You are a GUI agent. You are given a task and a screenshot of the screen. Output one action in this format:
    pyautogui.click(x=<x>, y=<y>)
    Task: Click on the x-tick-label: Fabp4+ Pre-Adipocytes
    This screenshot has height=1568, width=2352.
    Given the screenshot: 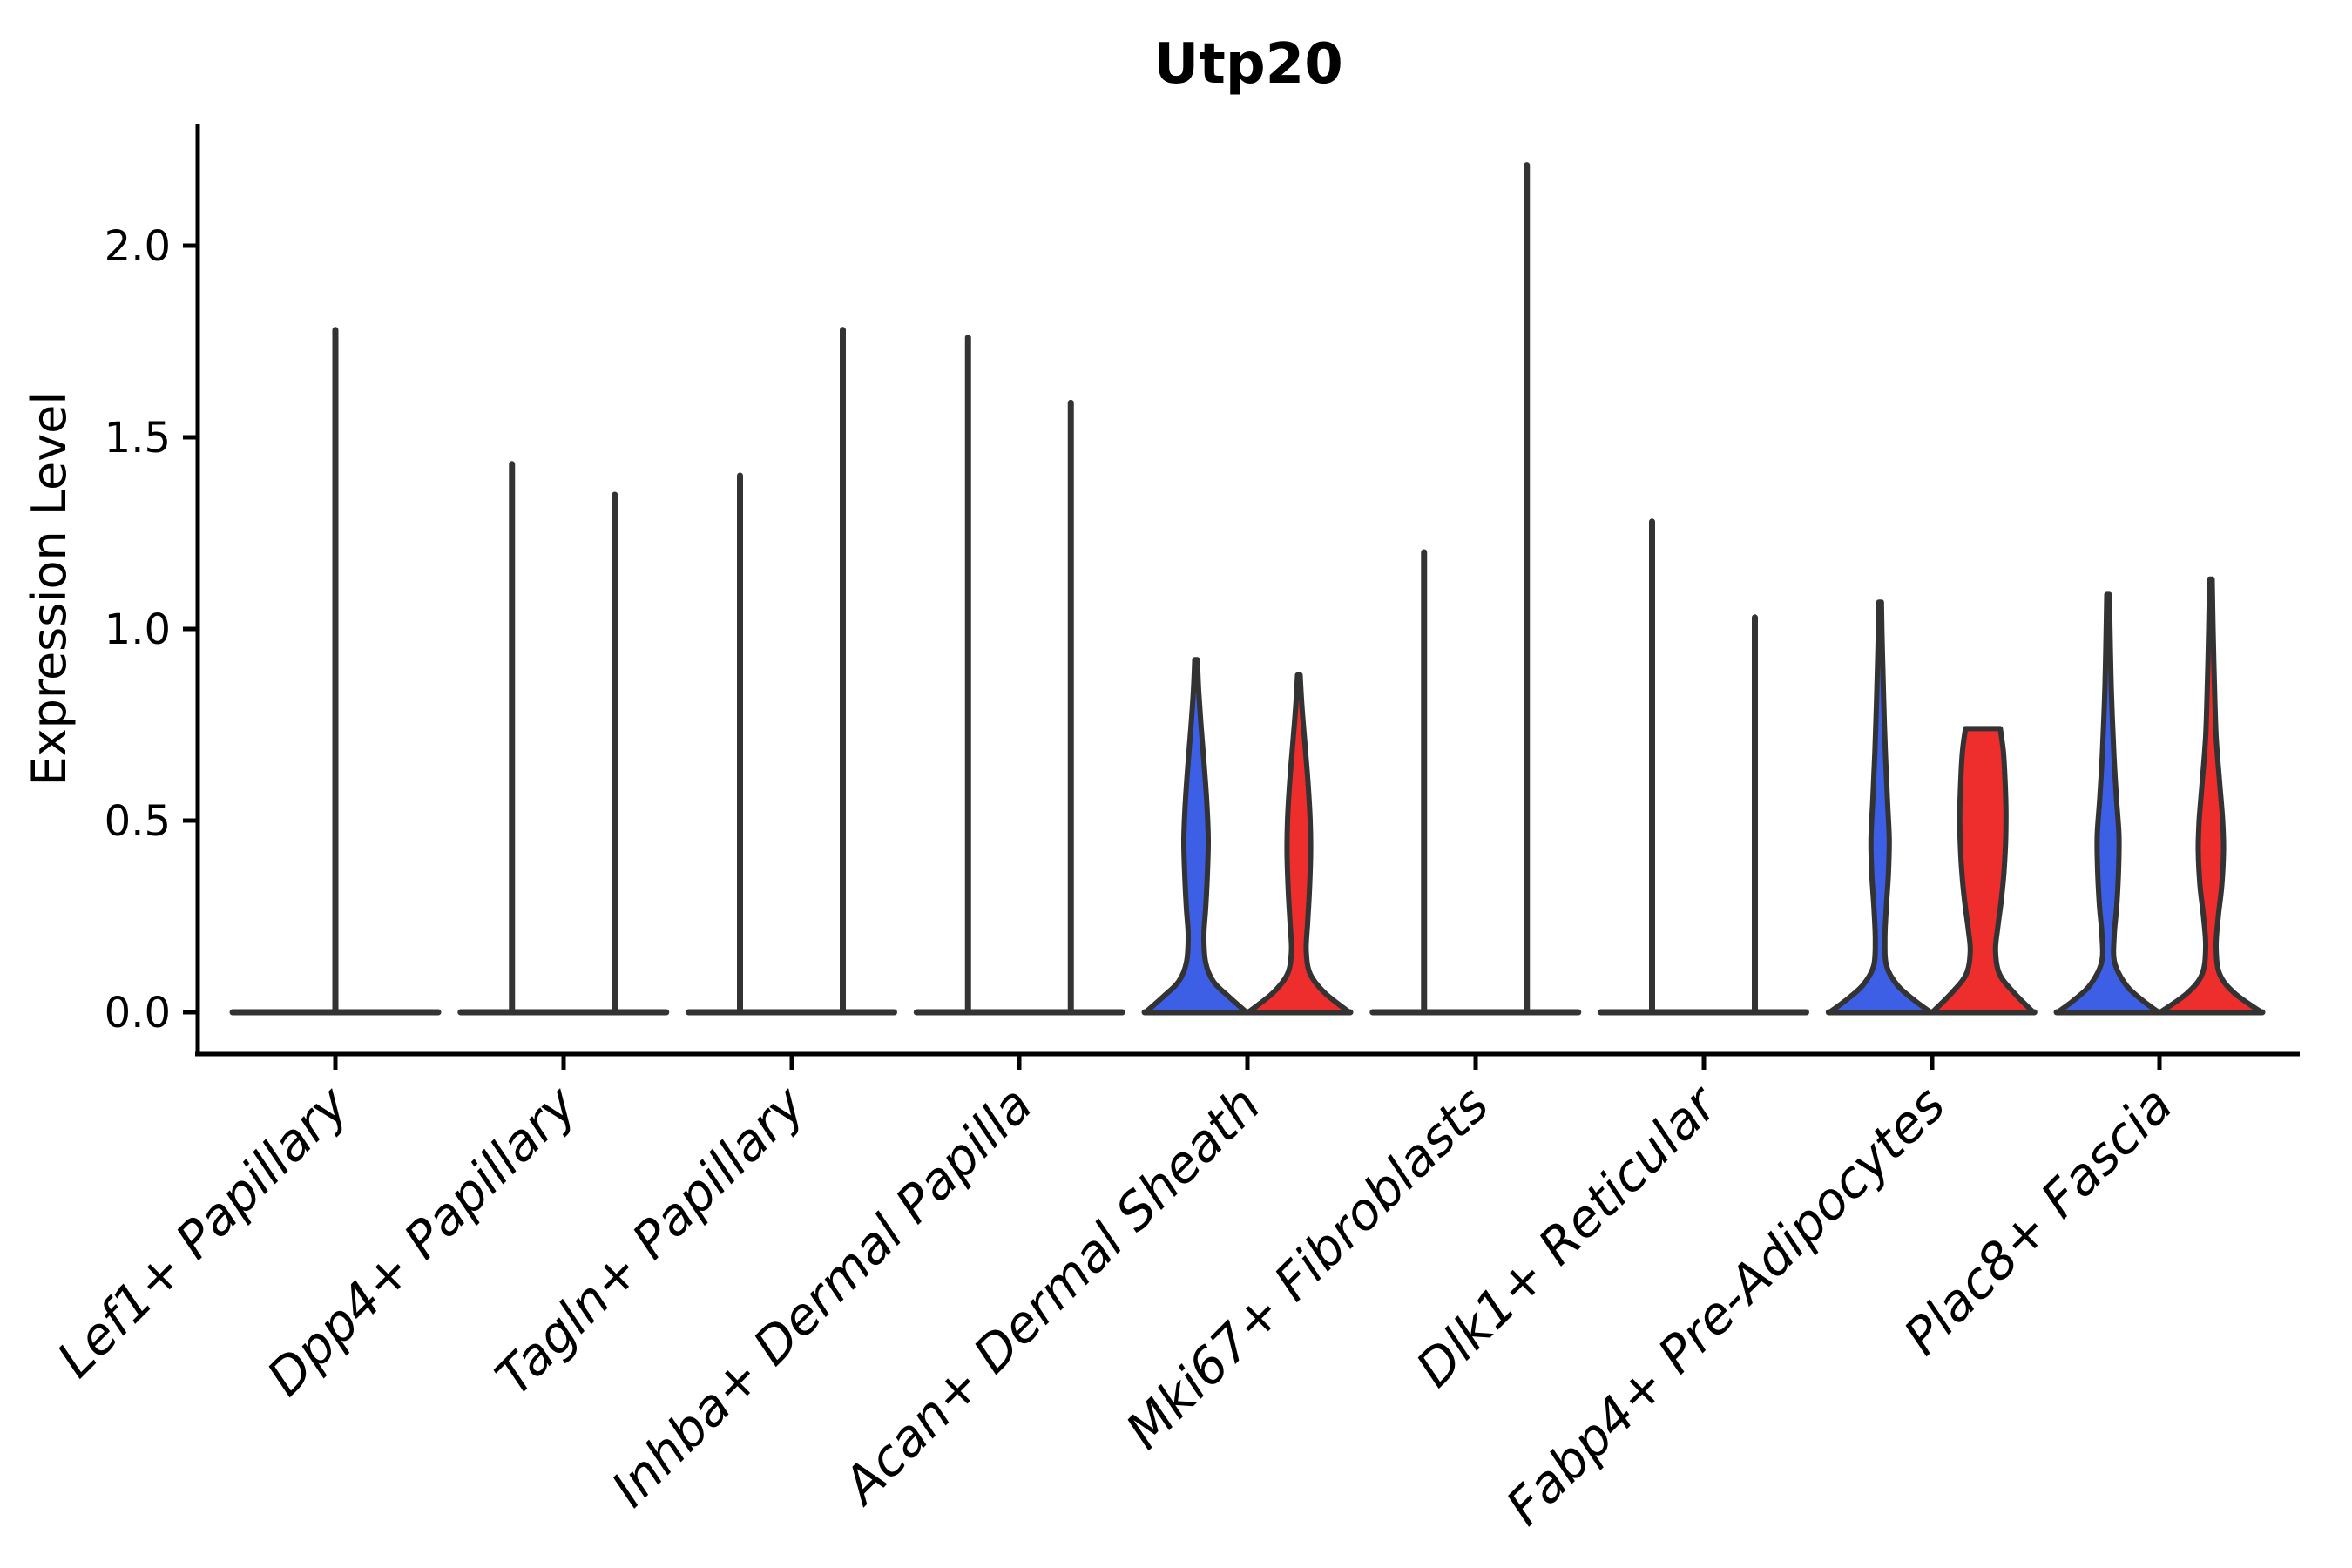 What is the action you would take?
    pyautogui.click(x=1726, y=1306)
    